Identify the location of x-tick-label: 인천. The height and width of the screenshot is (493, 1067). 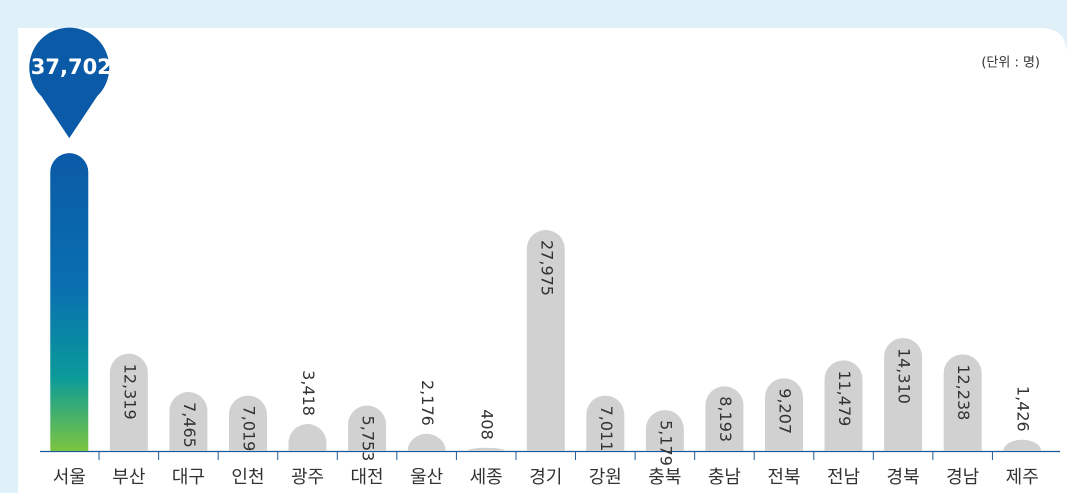
(247, 477).